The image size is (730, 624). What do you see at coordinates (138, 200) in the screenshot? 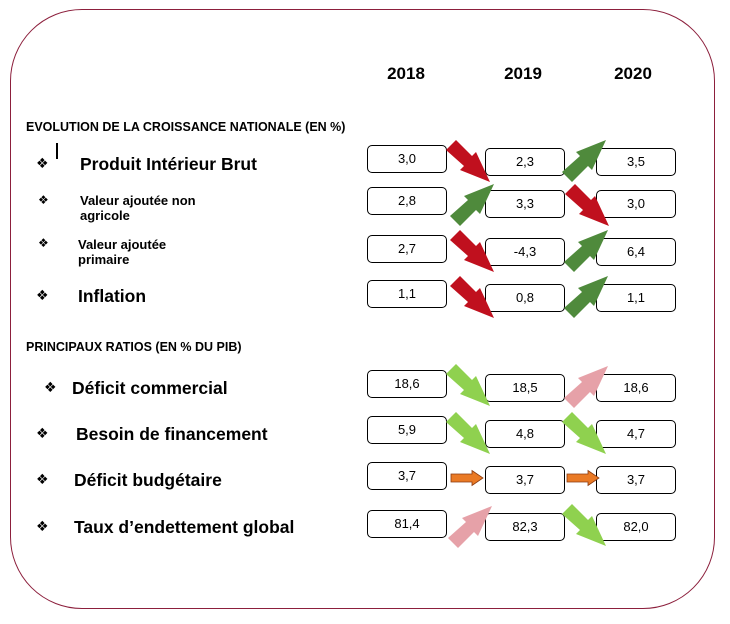
I see `label-line: Valeur ajoutée non` at bounding box center [138, 200].